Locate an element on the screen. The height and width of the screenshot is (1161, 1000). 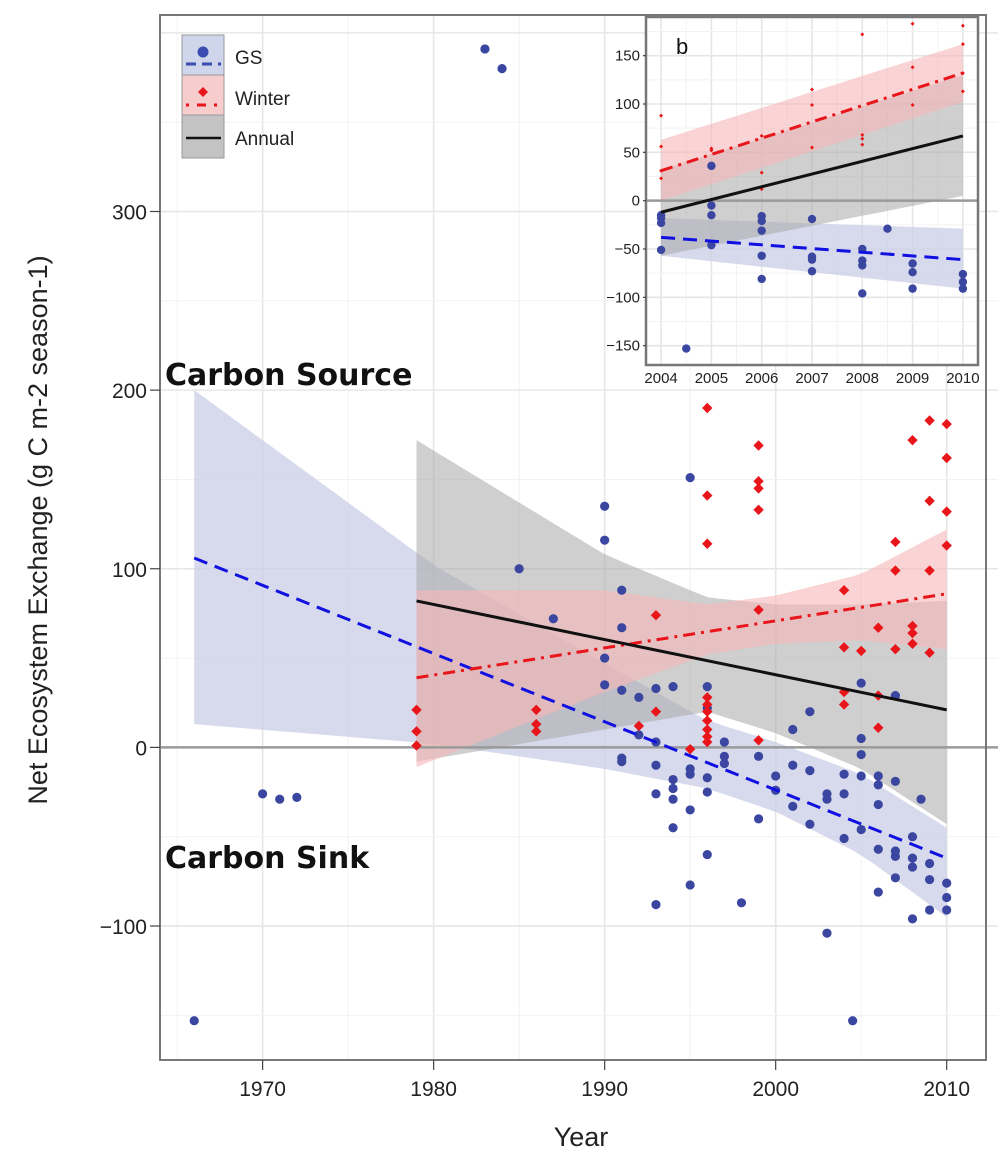
legend-winter-marker-icon is located at coordinates (203, 92).